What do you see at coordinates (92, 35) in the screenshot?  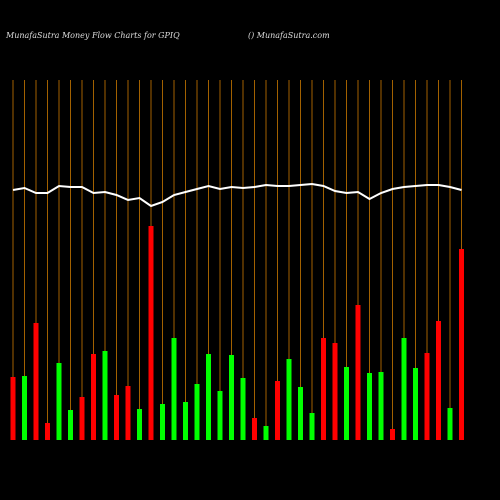 I see `chart-title: MunafaSutra Money Flow Charts for GPIQ` at bounding box center [92, 35].